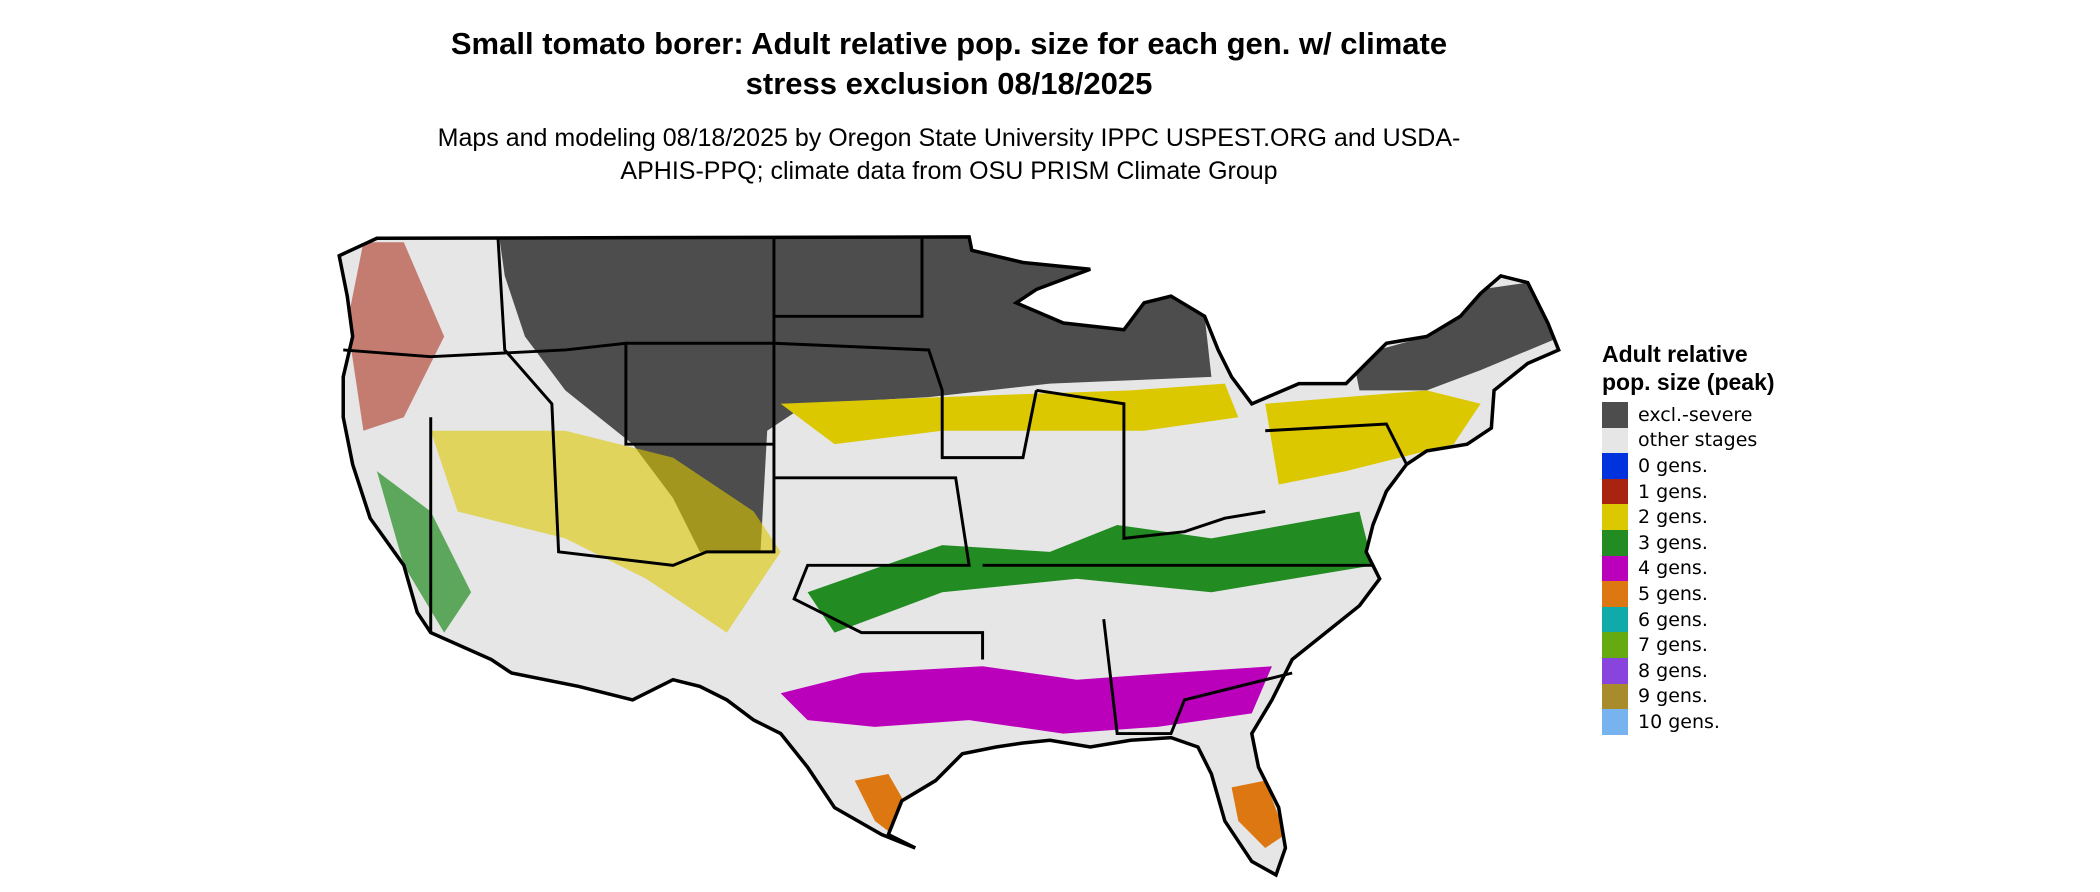  What do you see at coordinates (1673, 542) in the screenshot?
I see `legend-label: 3 gens.` at bounding box center [1673, 542].